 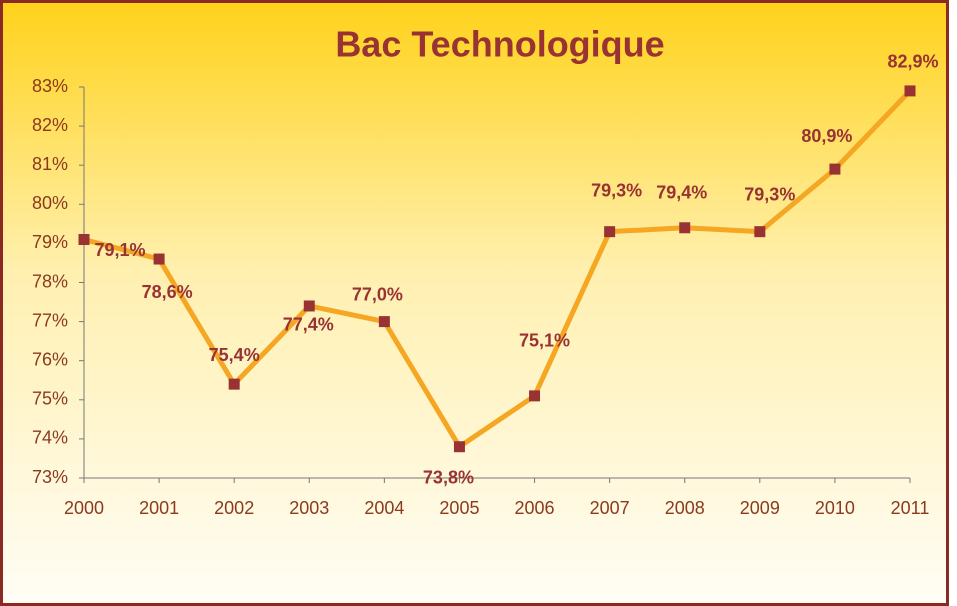 I want to click on data-label: 78,6%, so click(x=167, y=292).